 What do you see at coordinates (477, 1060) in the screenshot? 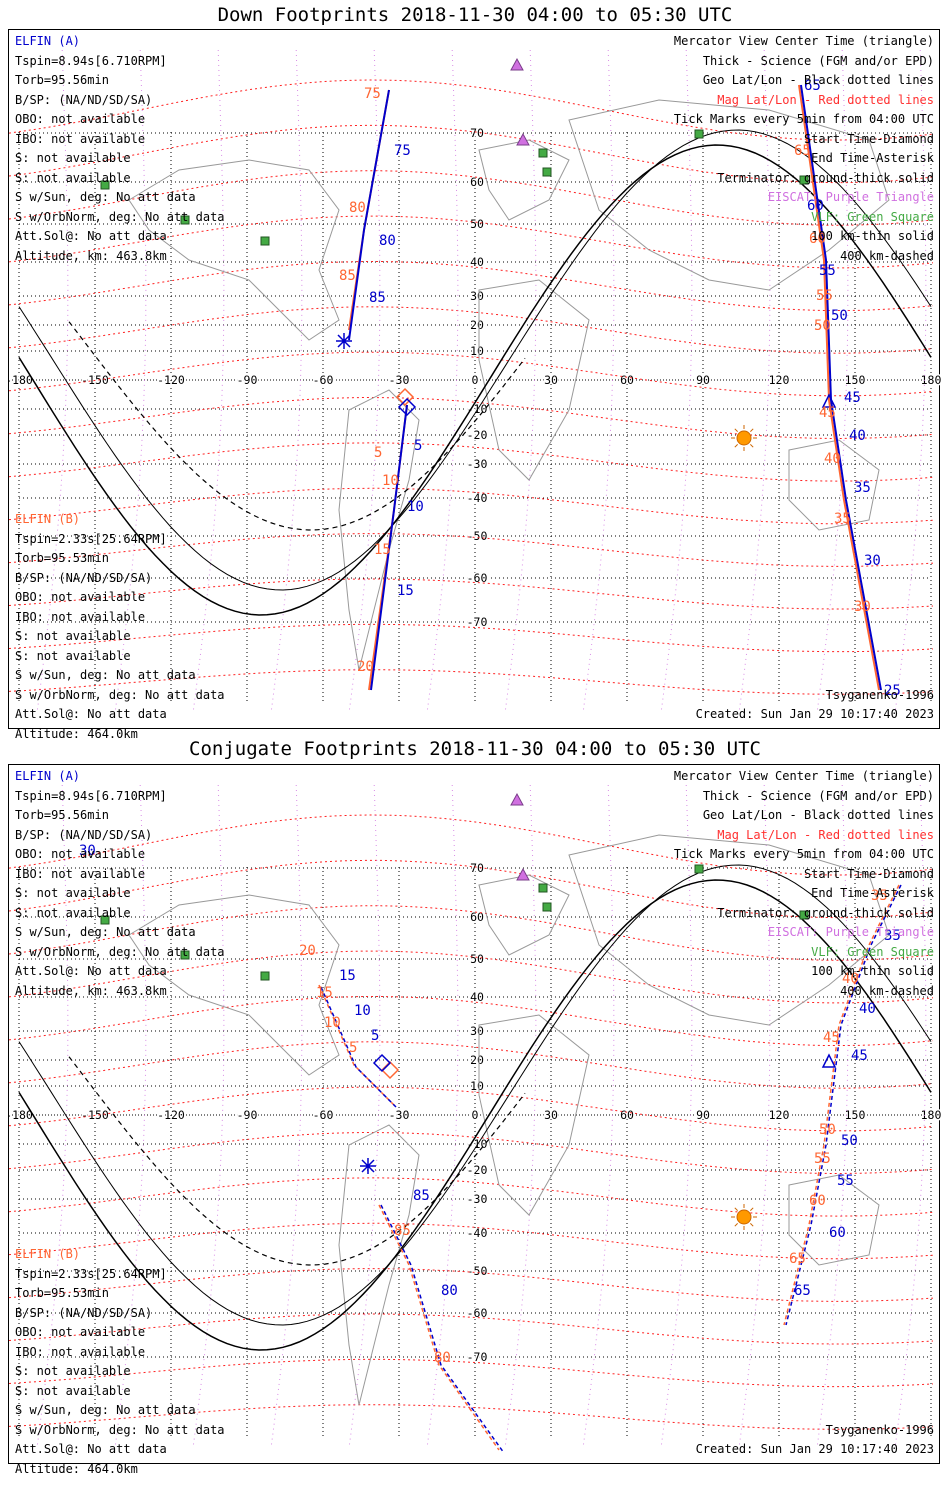
I see `lat-tick-label: 20` at bounding box center [477, 1060].